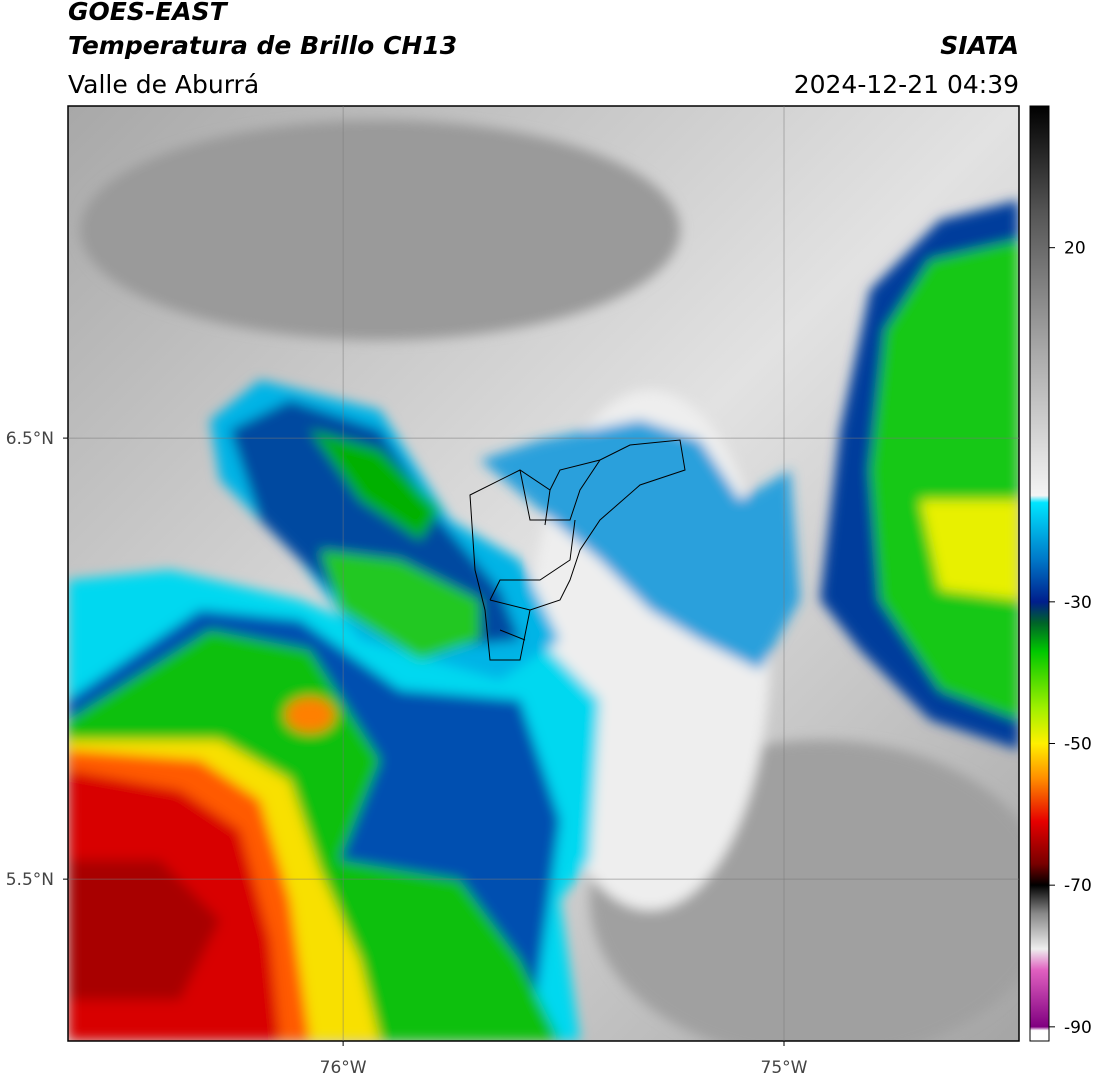 Image resolution: width=1094 pixels, height=1078 pixels. What do you see at coordinates (1075, 249) in the screenshot?
I see `colorbar-tick-label: 20` at bounding box center [1075, 249].